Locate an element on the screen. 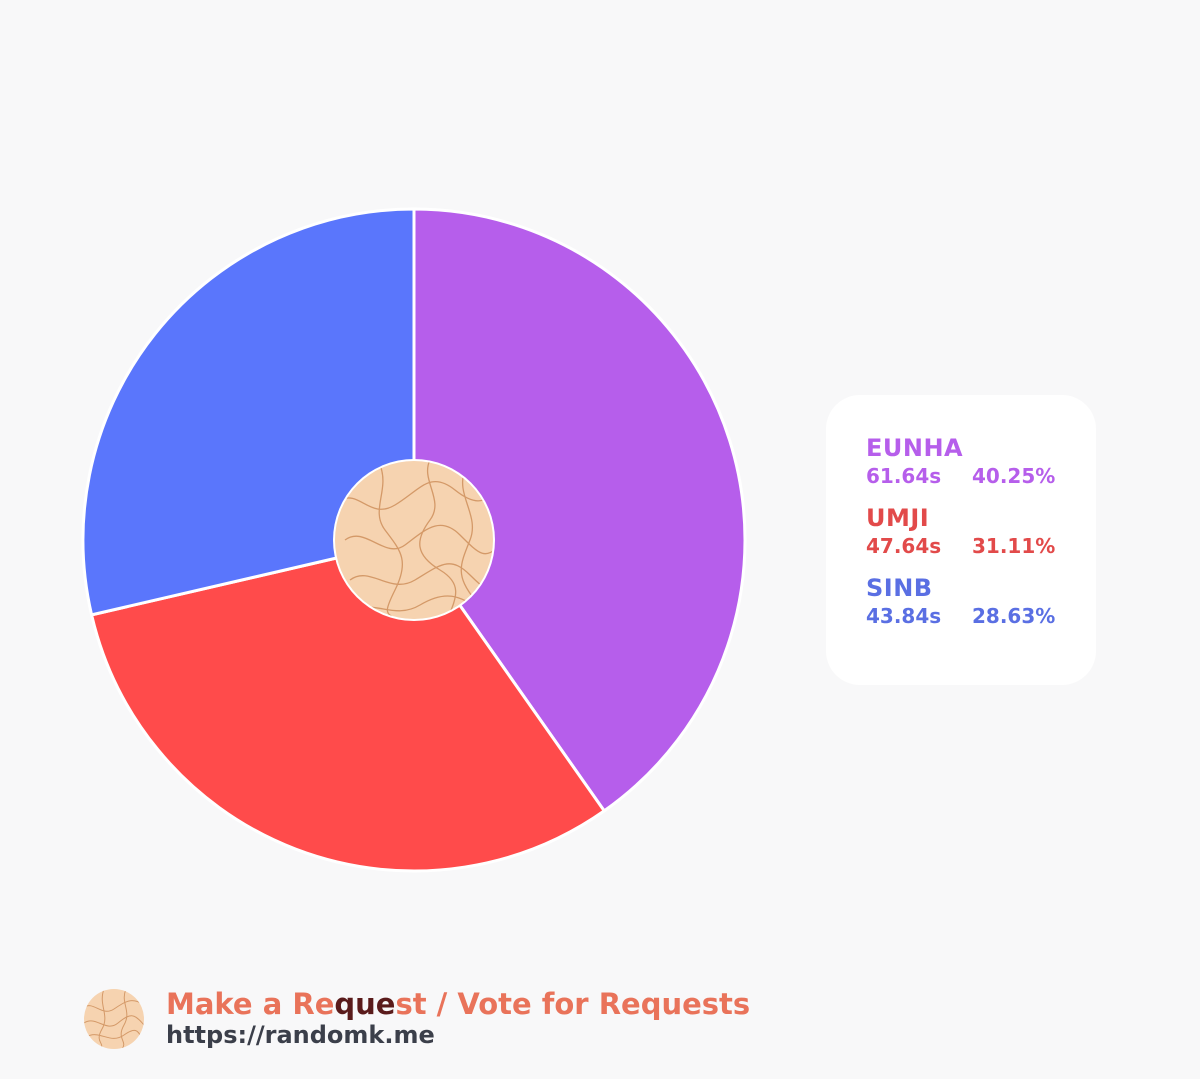  legend-percent: 31.11% is located at coordinates (1014, 546).